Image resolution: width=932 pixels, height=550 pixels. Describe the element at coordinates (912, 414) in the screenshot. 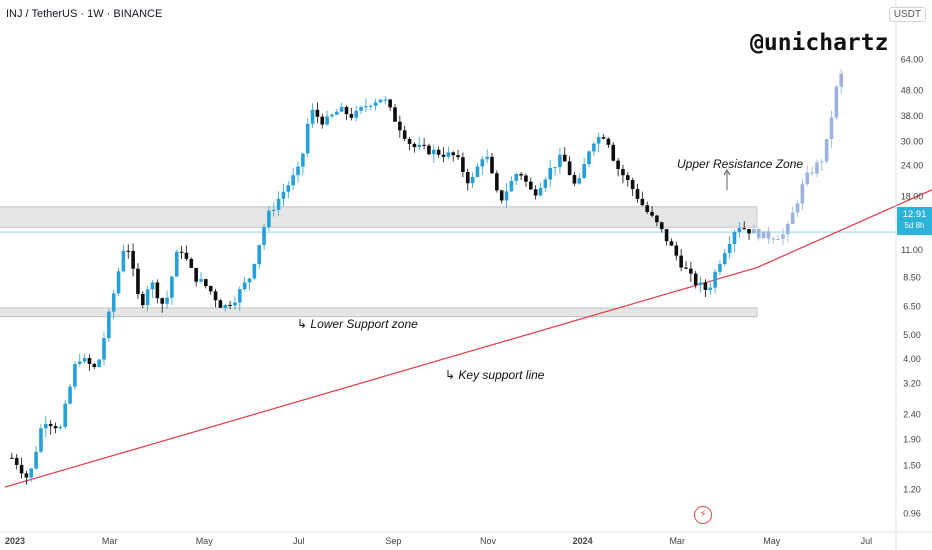

I see `y-tick-label: 2.40` at that location.